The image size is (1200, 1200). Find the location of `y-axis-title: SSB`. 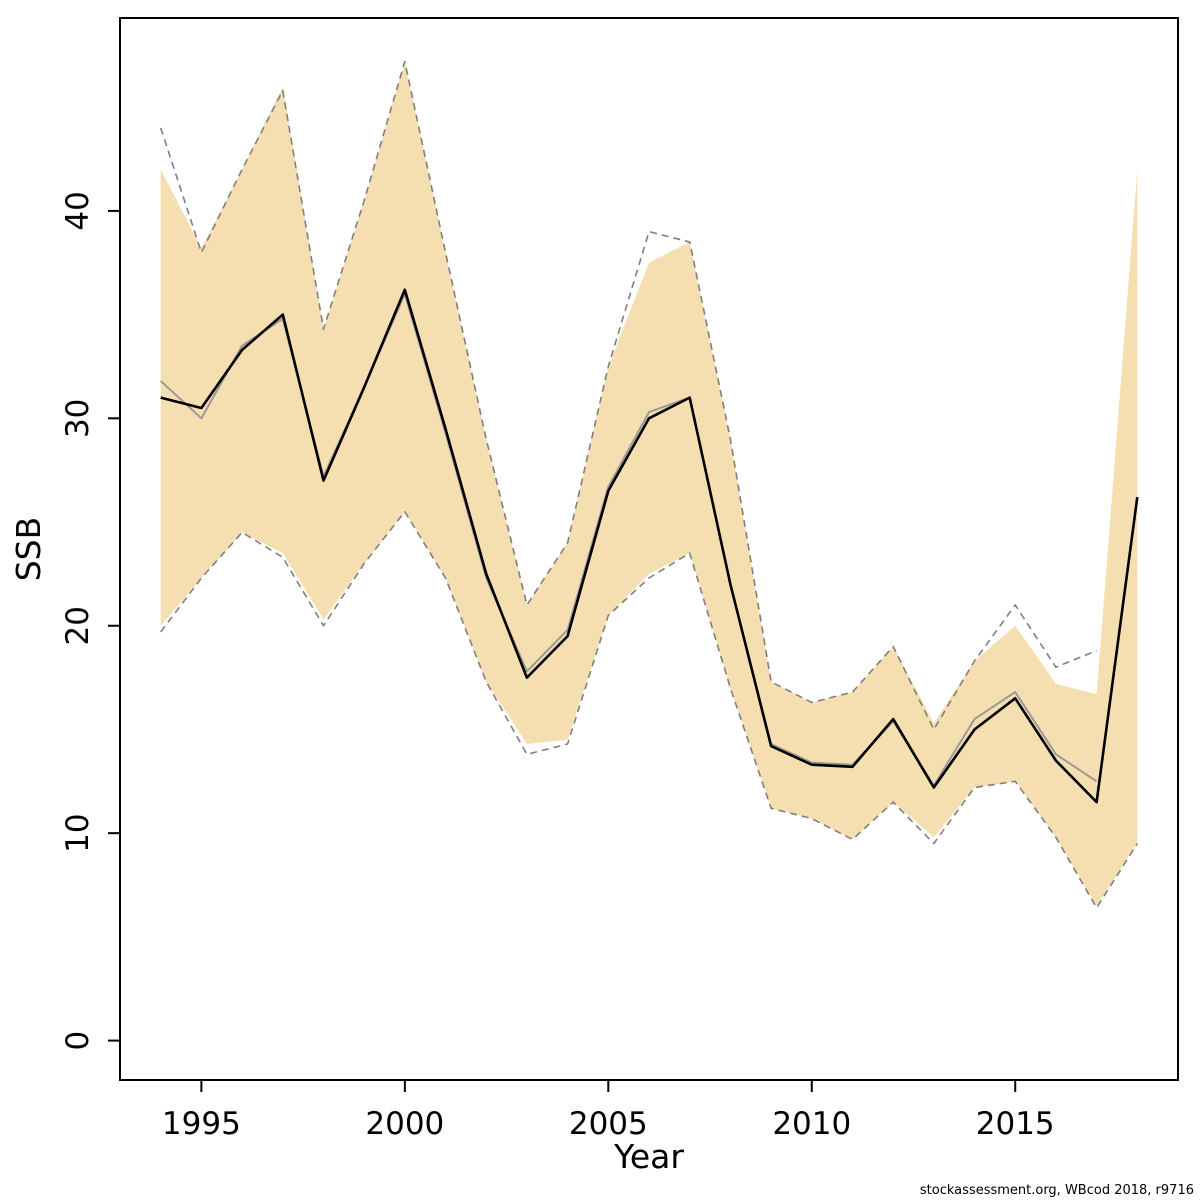

y-axis-title: SSB is located at coordinates (28, 549).